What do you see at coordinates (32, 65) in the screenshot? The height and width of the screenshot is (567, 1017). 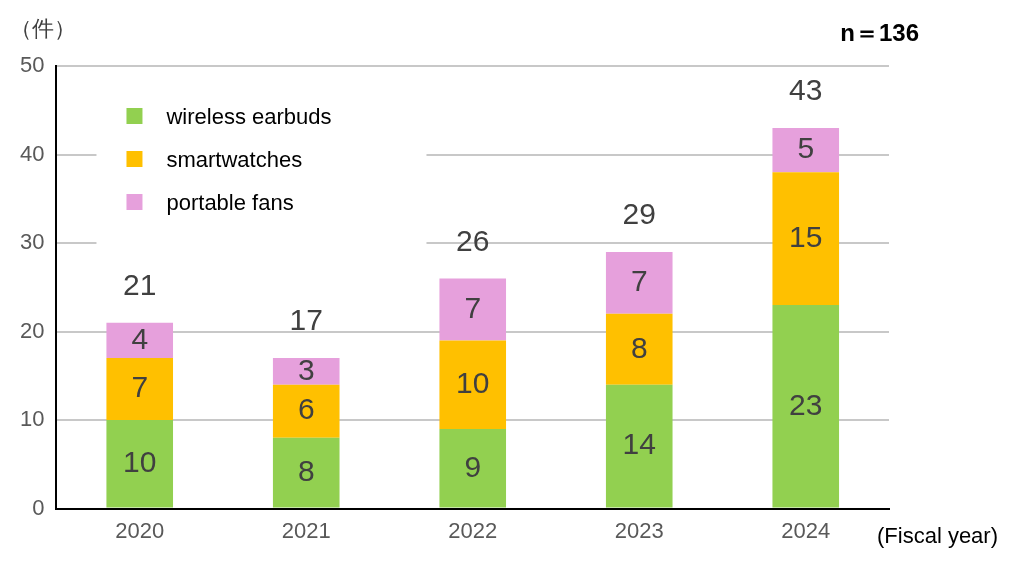 I see `y-tick-label: 50` at bounding box center [32, 65].